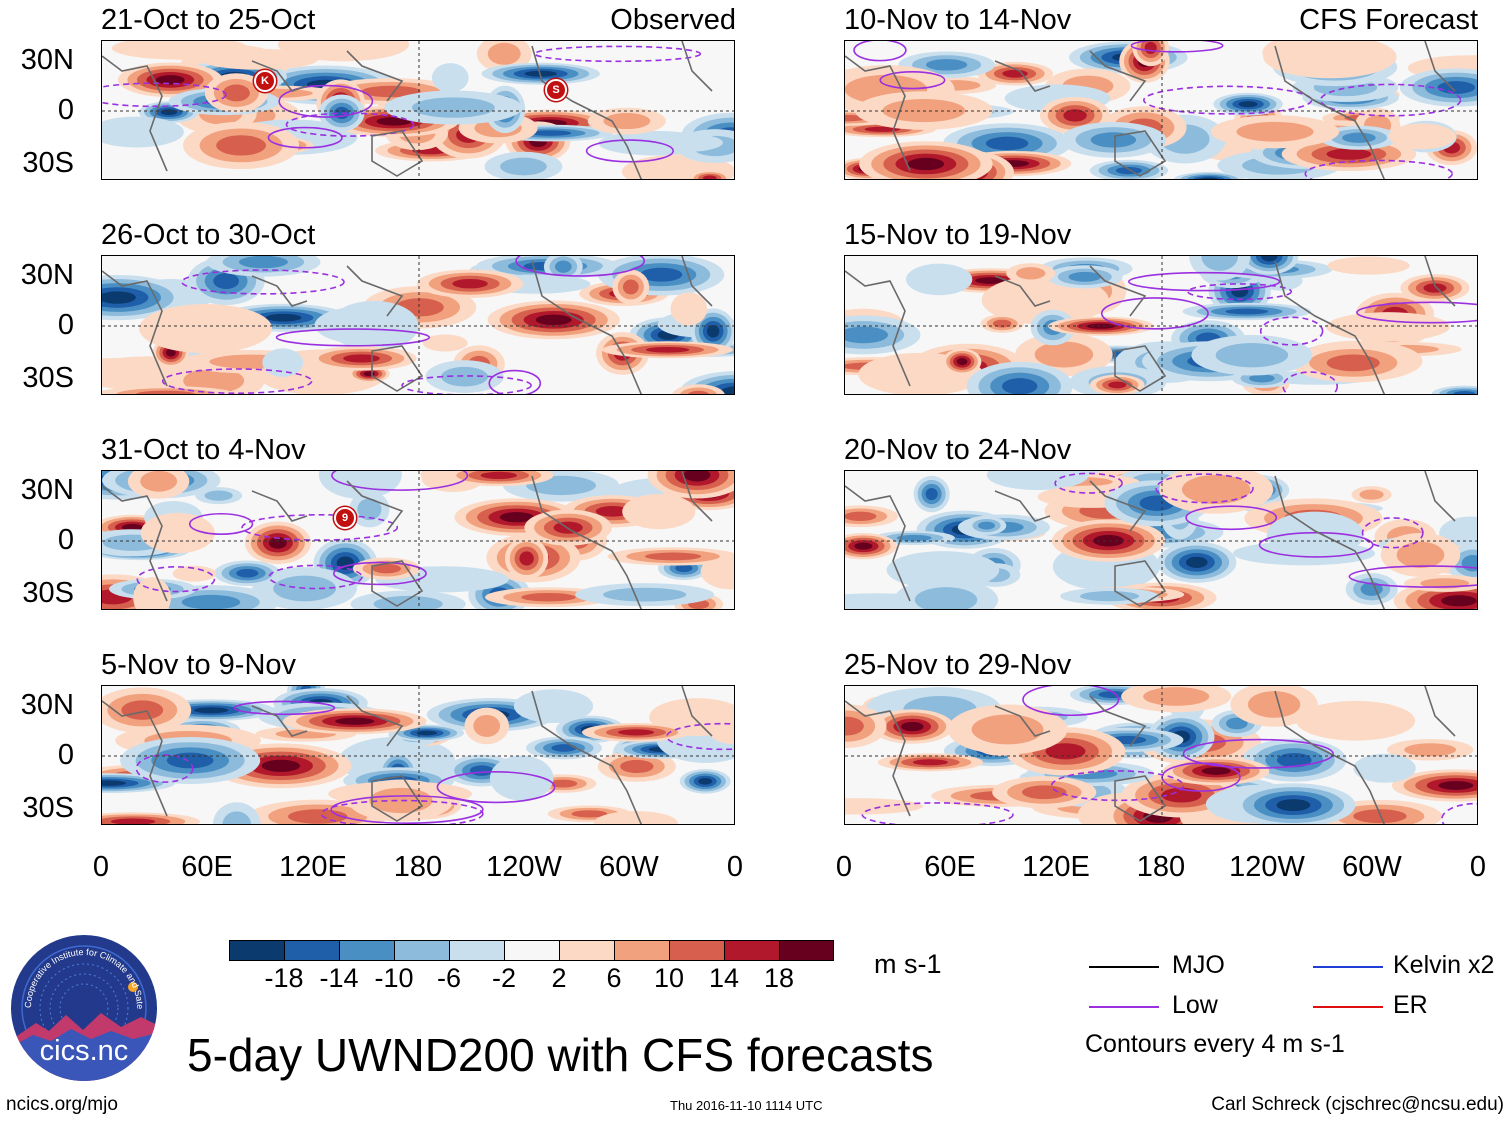 This screenshot has width=1510, height=1121. What do you see at coordinates (48, 378) in the screenshot?
I see `y-tick-label: 30S` at bounding box center [48, 378].